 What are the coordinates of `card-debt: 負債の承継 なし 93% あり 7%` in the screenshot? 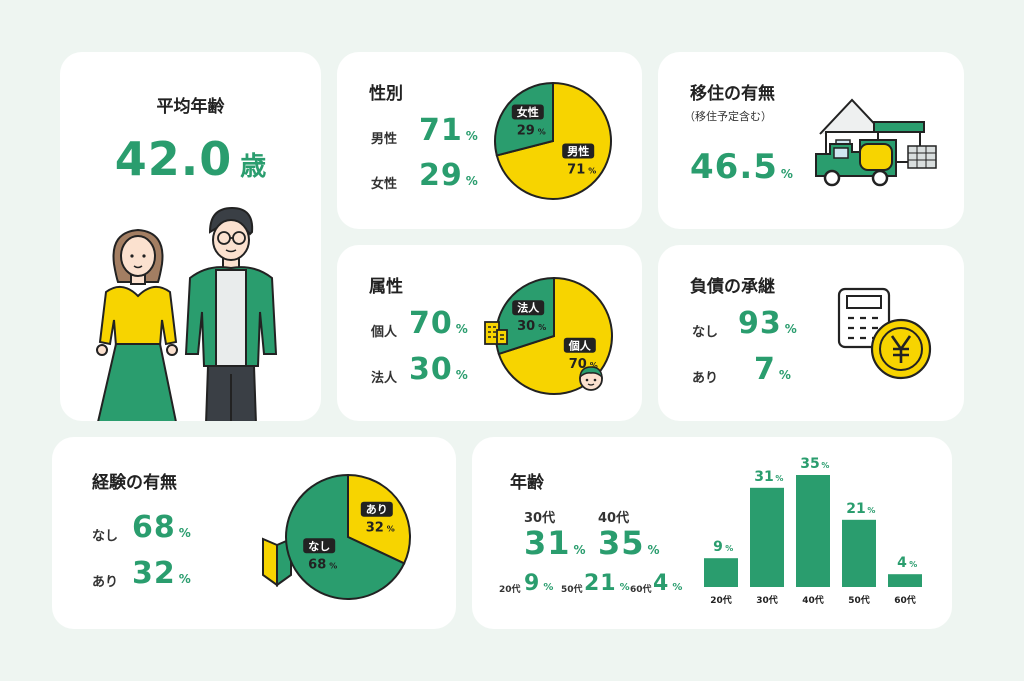 It's located at (811, 333).